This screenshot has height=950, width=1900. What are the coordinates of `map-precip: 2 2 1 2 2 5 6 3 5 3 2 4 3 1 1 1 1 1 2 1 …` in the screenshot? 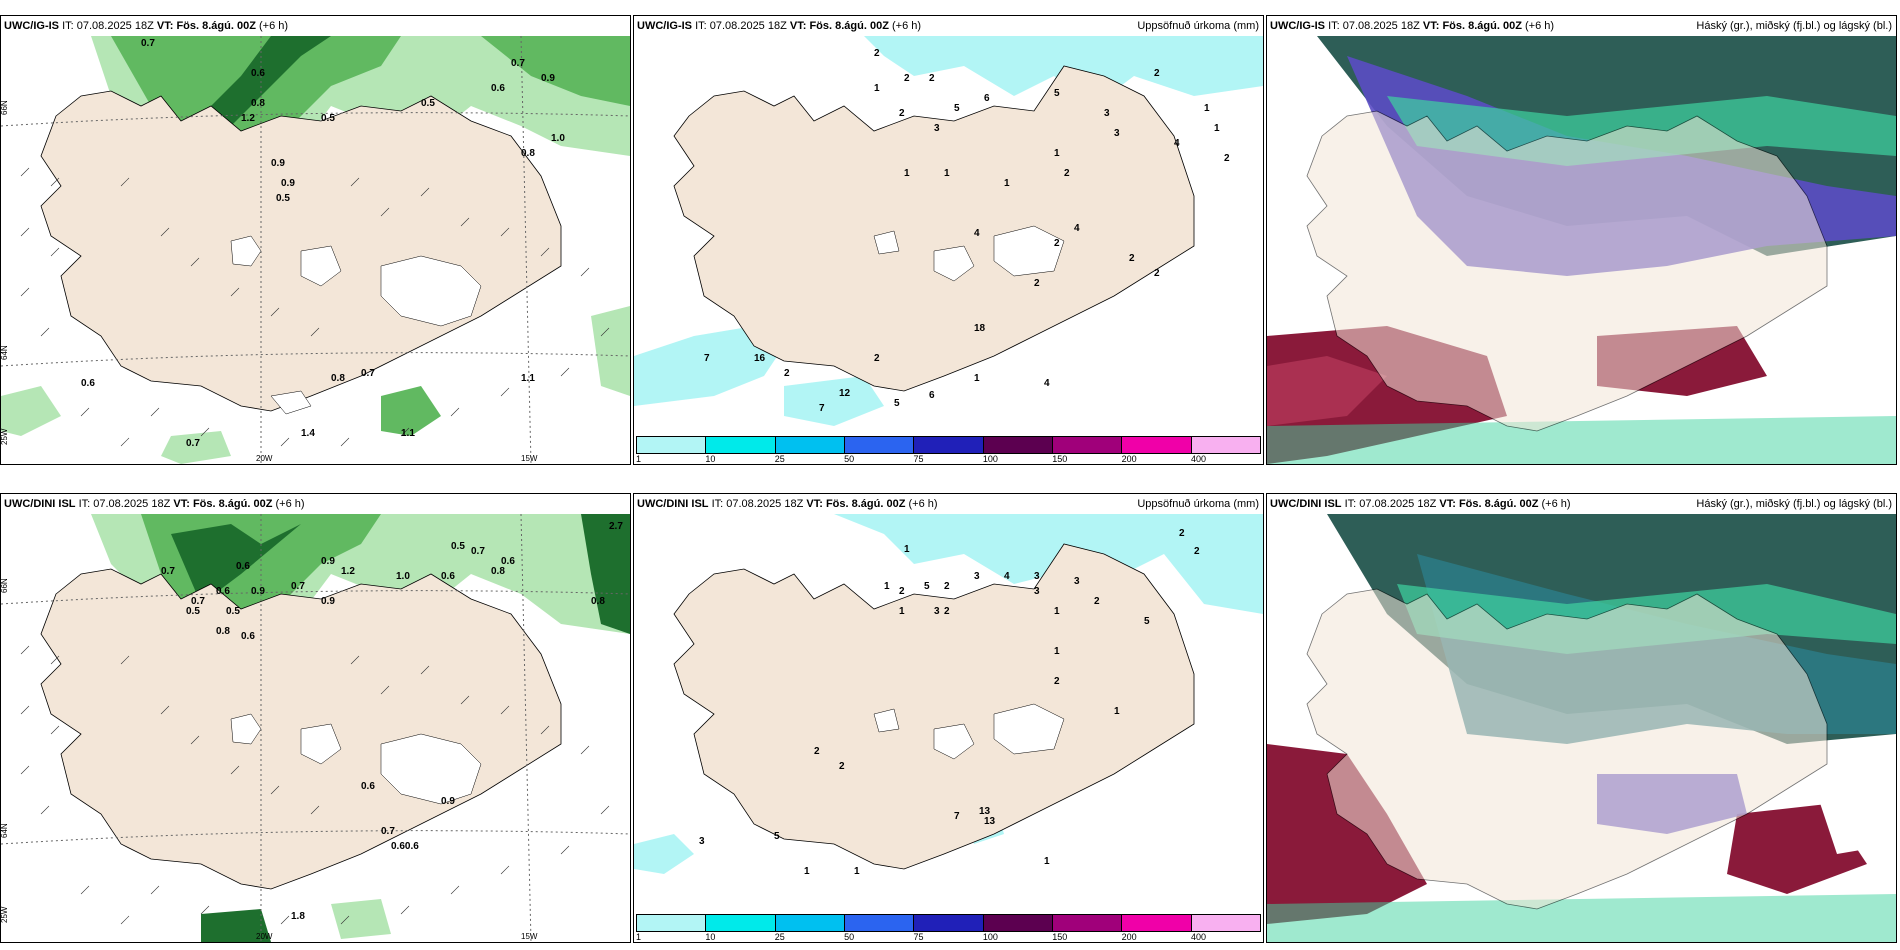 It's located at (948, 235).